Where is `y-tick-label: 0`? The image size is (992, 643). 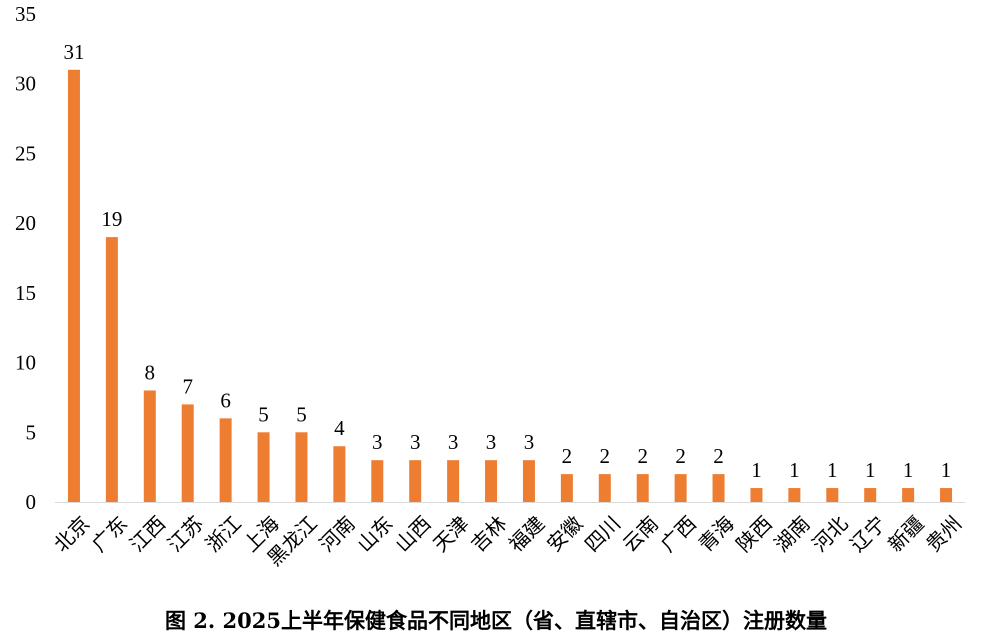 y-tick-label: 0 is located at coordinates (31, 502).